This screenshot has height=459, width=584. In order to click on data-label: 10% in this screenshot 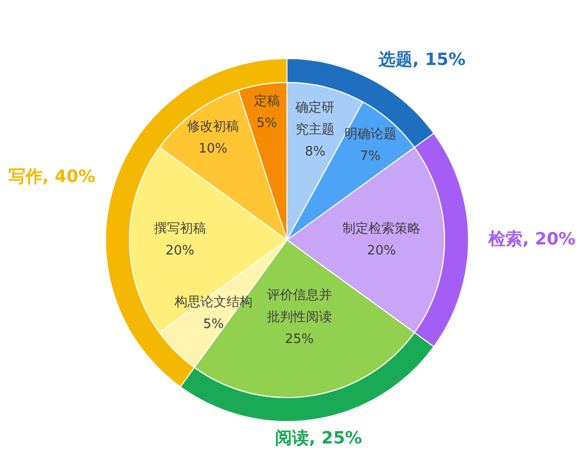, I will do `click(213, 148)`.